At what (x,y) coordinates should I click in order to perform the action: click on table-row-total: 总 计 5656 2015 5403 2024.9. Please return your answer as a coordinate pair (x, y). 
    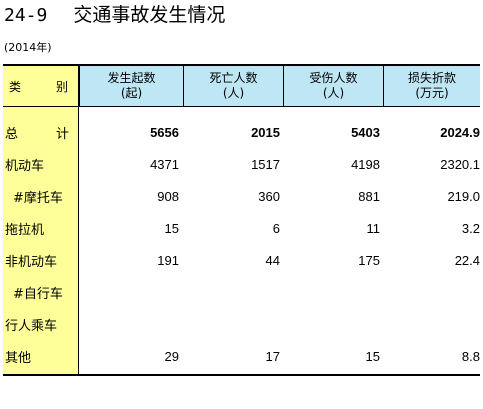
    Looking at the image, I should click on (241, 132).